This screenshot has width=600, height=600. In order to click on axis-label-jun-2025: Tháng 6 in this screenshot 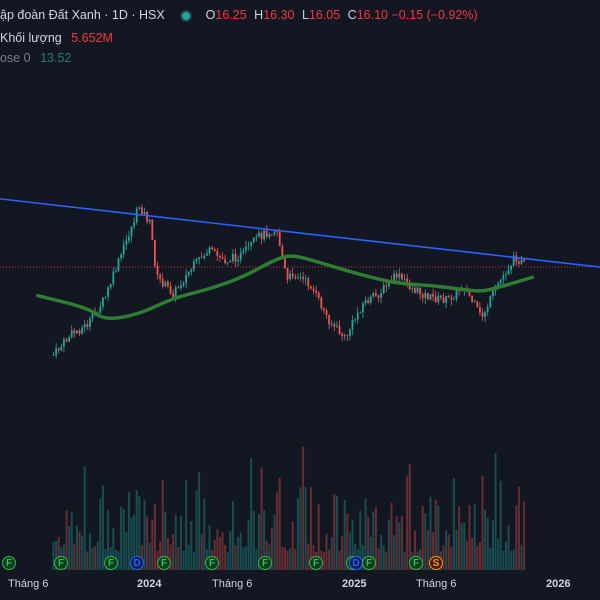, I will do `click(436, 584)`.